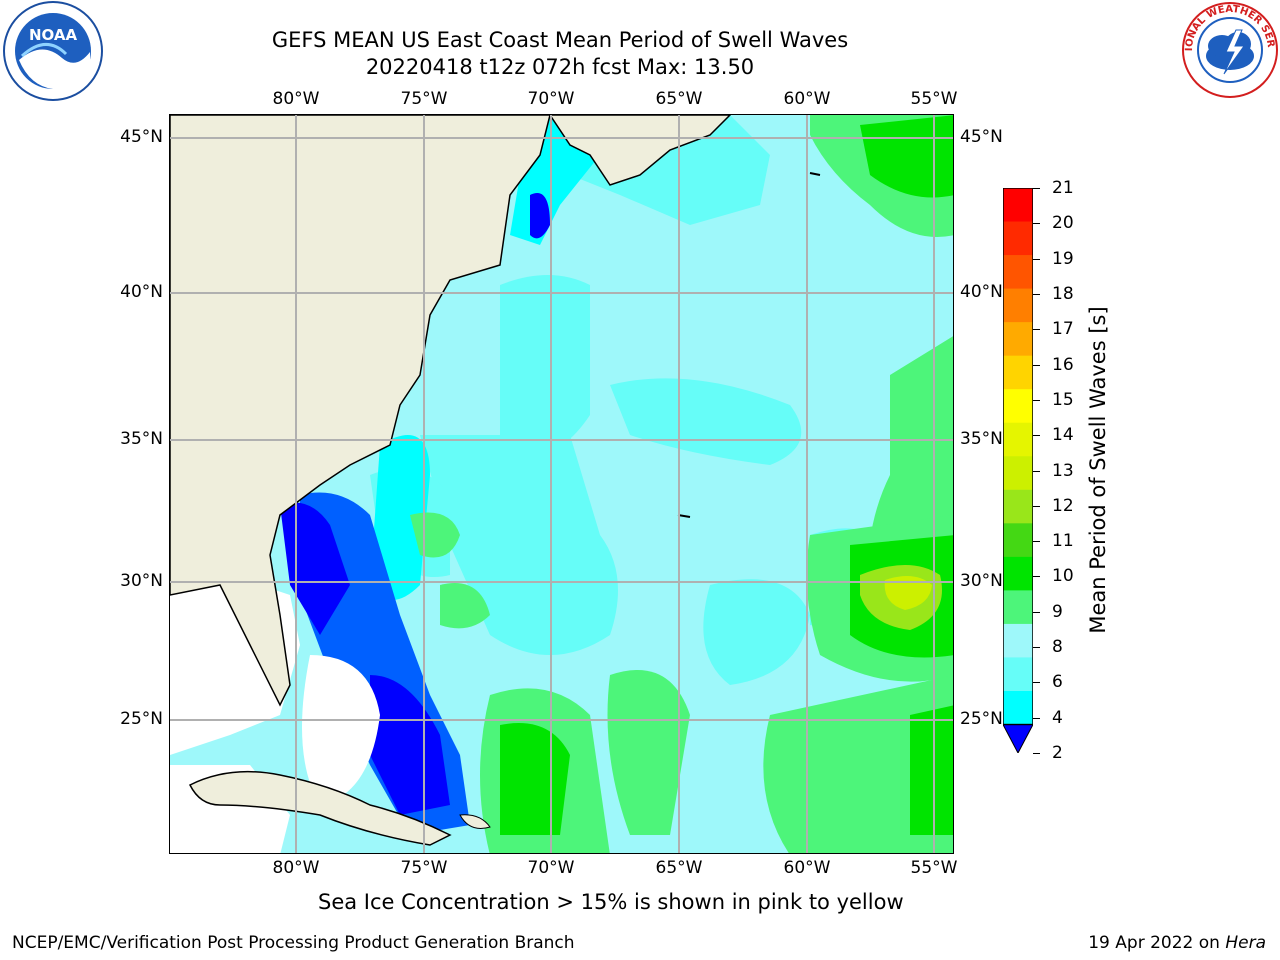 This screenshot has width=1280, height=960. What do you see at coordinates (341, 730) in the screenshot?
I see `nodata-region` at bounding box center [341, 730].